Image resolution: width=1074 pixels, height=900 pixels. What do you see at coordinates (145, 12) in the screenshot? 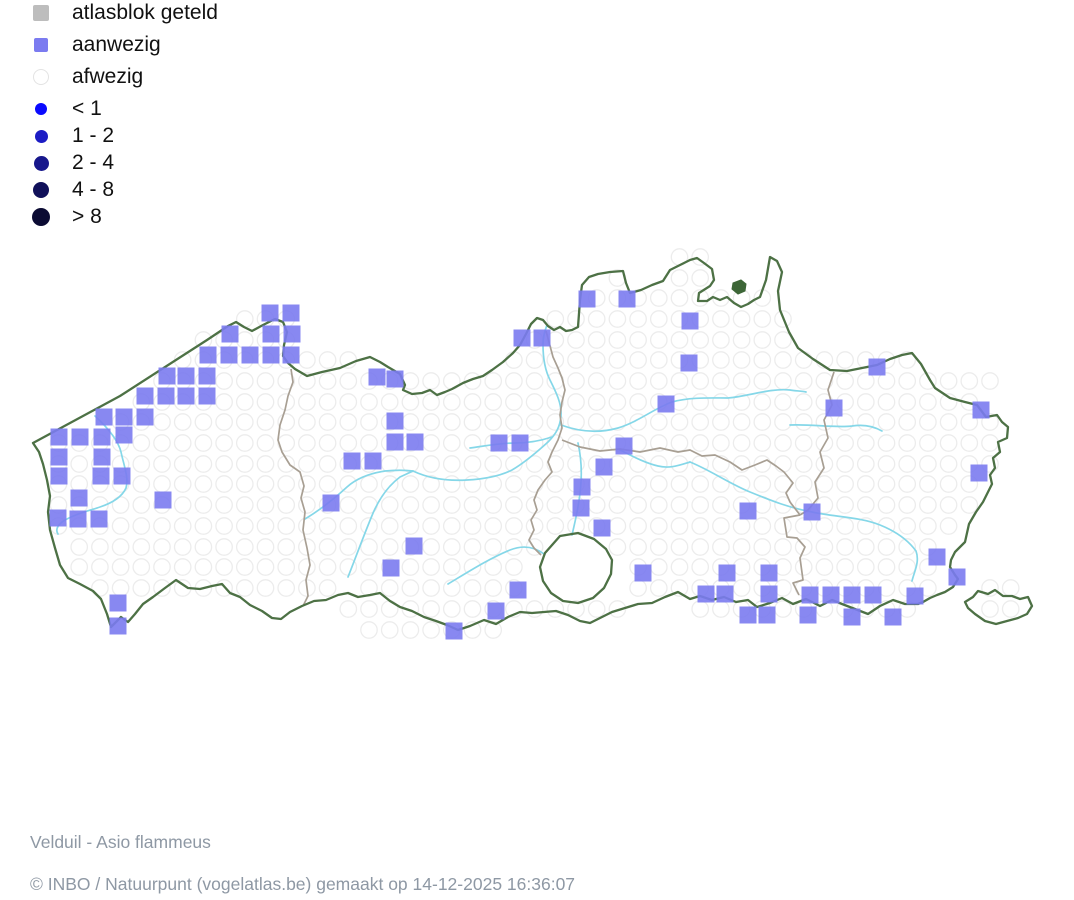
I see `legend-label: atlasblok geteld` at bounding box center [145, 12].